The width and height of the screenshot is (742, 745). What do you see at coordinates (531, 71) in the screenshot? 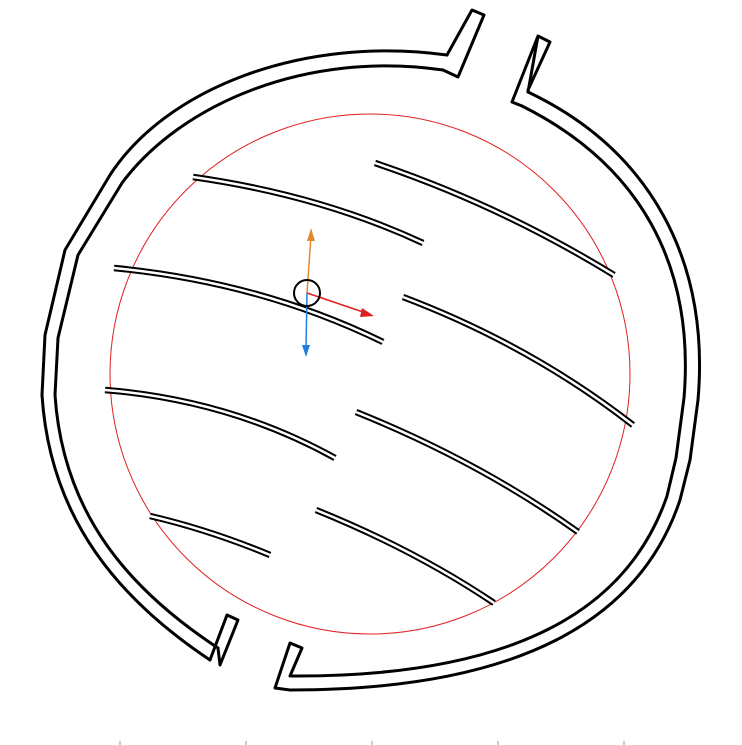
I see `wall-tab-top-right` at bounding box center [531, 71].